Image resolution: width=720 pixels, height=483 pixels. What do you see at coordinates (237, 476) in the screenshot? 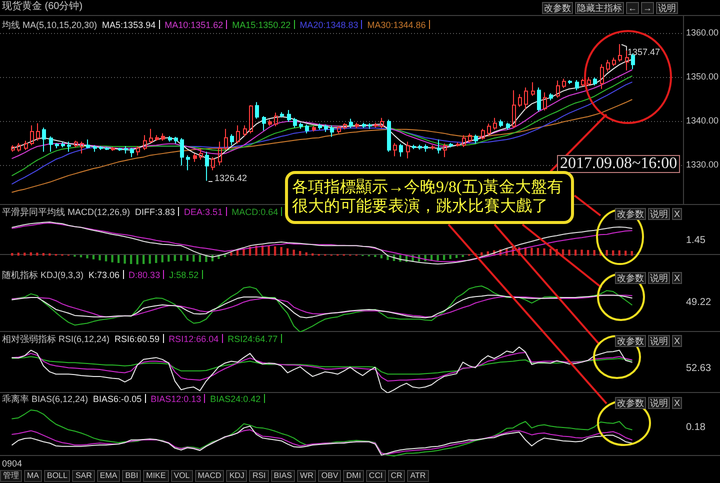
I see `tab: KDJ` at bounding box center [237, 476].